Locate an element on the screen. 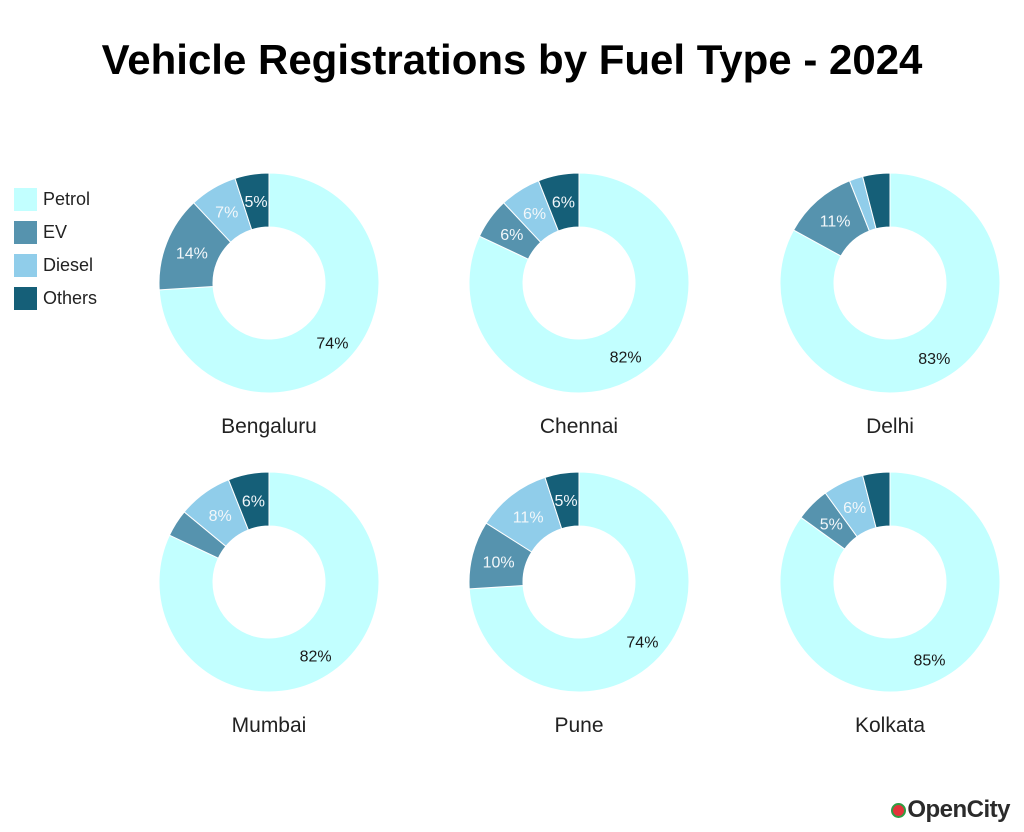 This screenshot has height=832, width=1024. legend-label-others: Others is located at coordinates (70, 298).